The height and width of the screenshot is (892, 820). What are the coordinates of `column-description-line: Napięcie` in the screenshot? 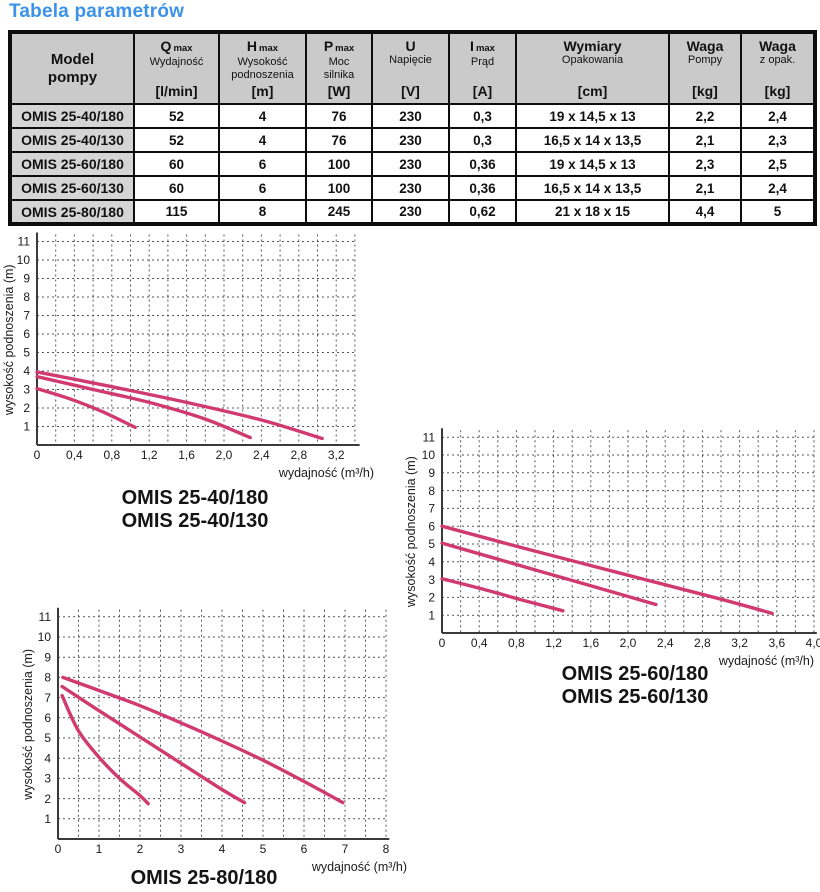 It's located at (410, 59).